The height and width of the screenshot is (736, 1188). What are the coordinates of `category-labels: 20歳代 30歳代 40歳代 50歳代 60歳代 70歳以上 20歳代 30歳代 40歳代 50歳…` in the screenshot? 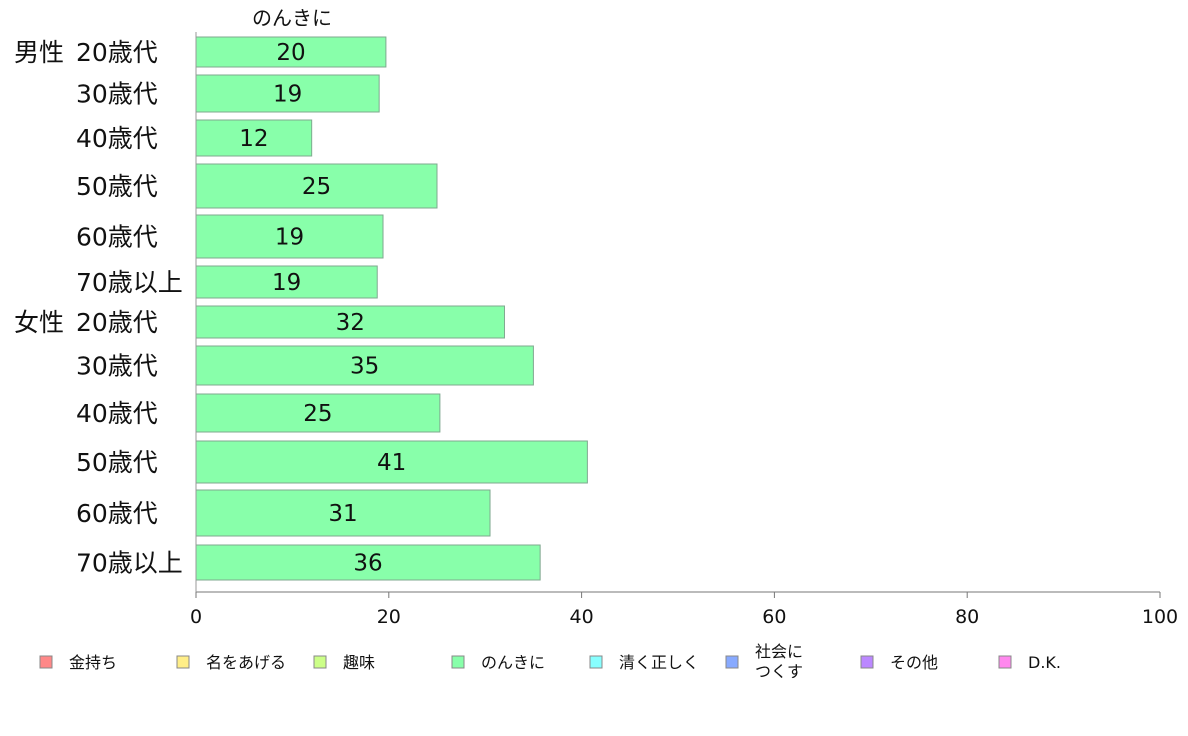 It's located at (129, 308).